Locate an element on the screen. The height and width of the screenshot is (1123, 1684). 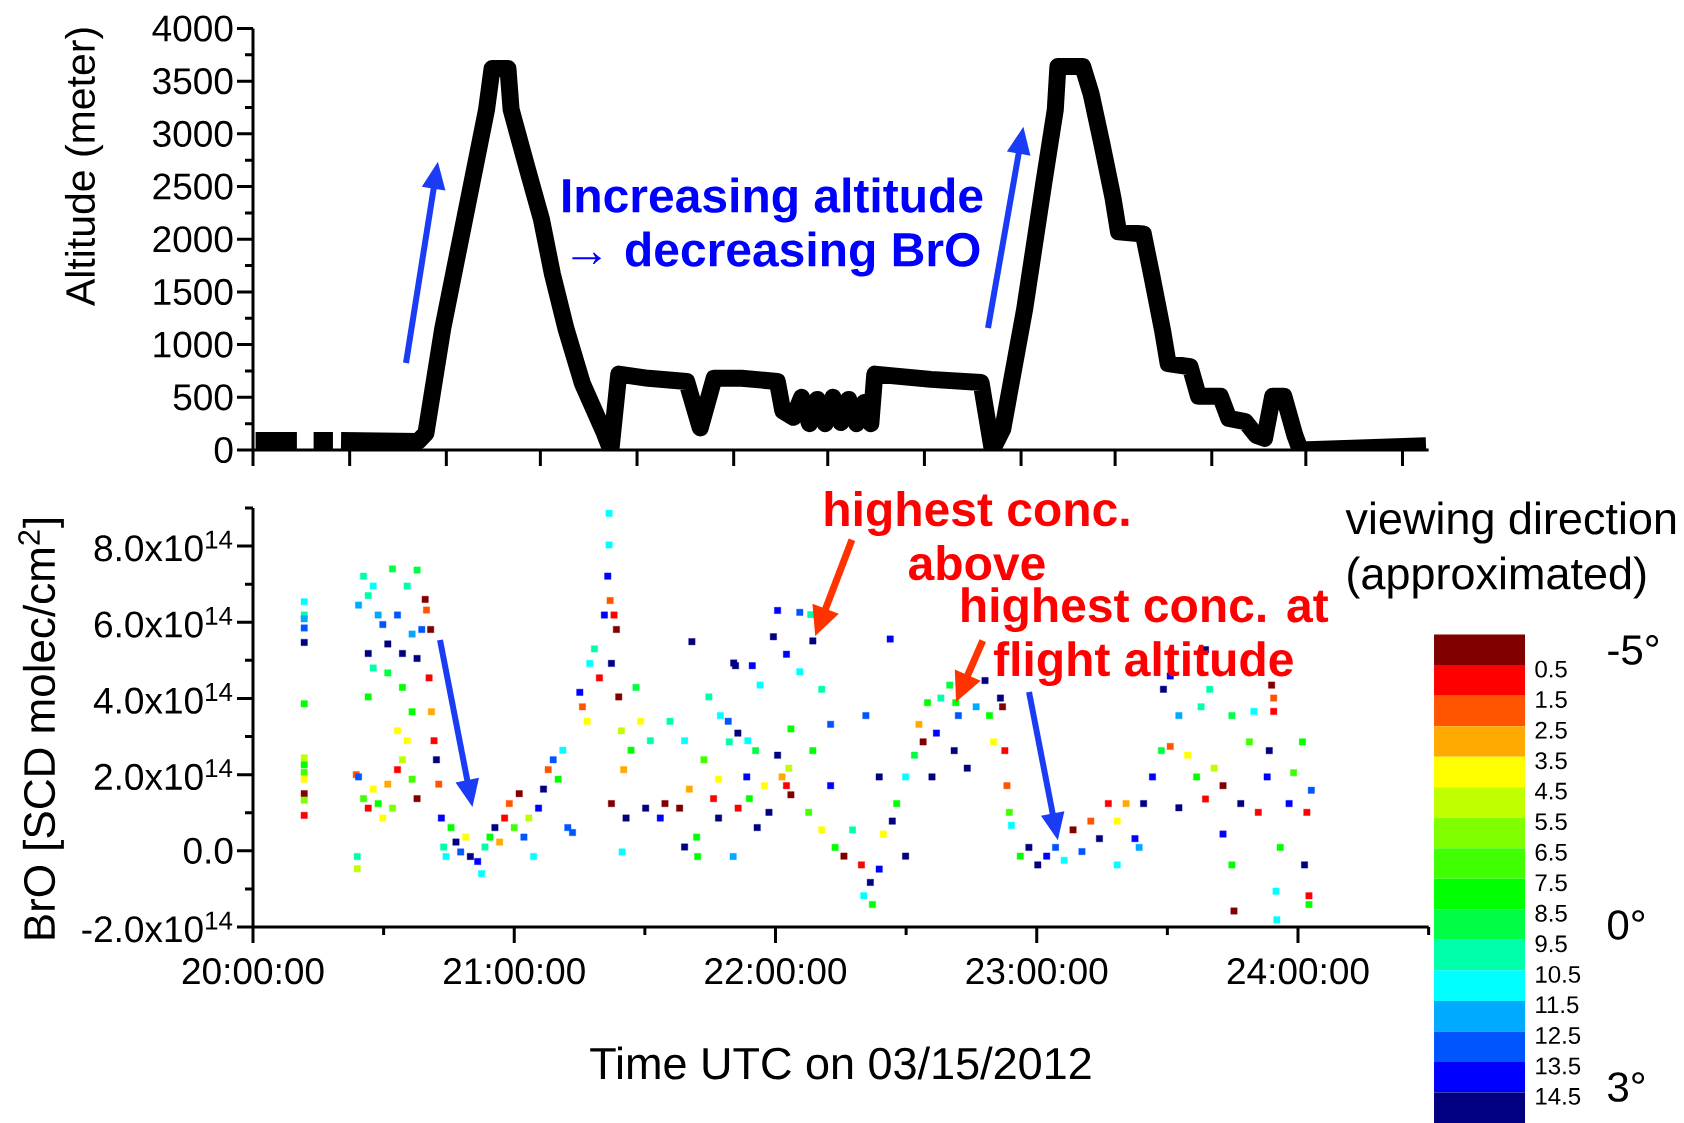
y-tick-label: 4000 is located at coordinates (192, 28).